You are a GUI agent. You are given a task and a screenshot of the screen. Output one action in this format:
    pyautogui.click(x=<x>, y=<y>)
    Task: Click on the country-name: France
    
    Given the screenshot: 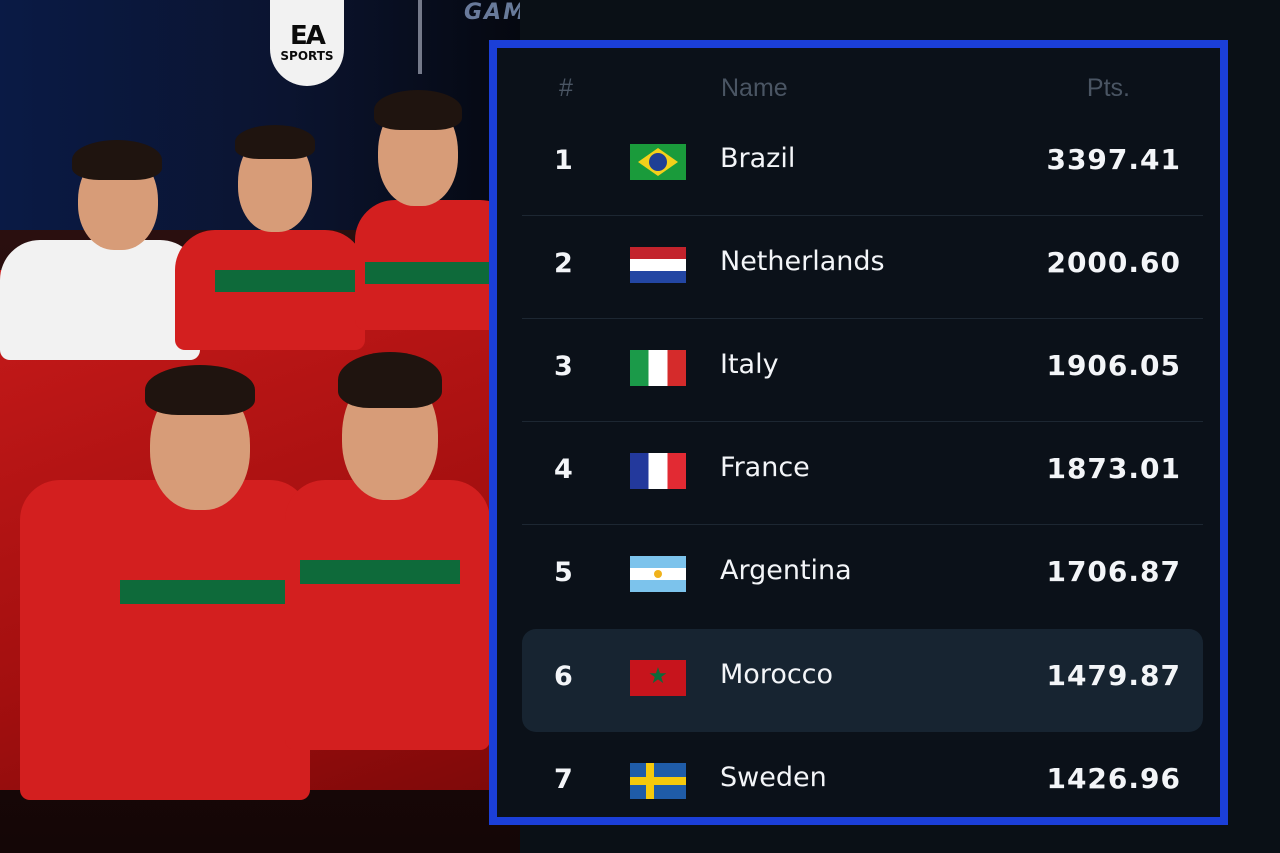 What is the action you would take?
    pyautogui.click(x=765, y=467)
    